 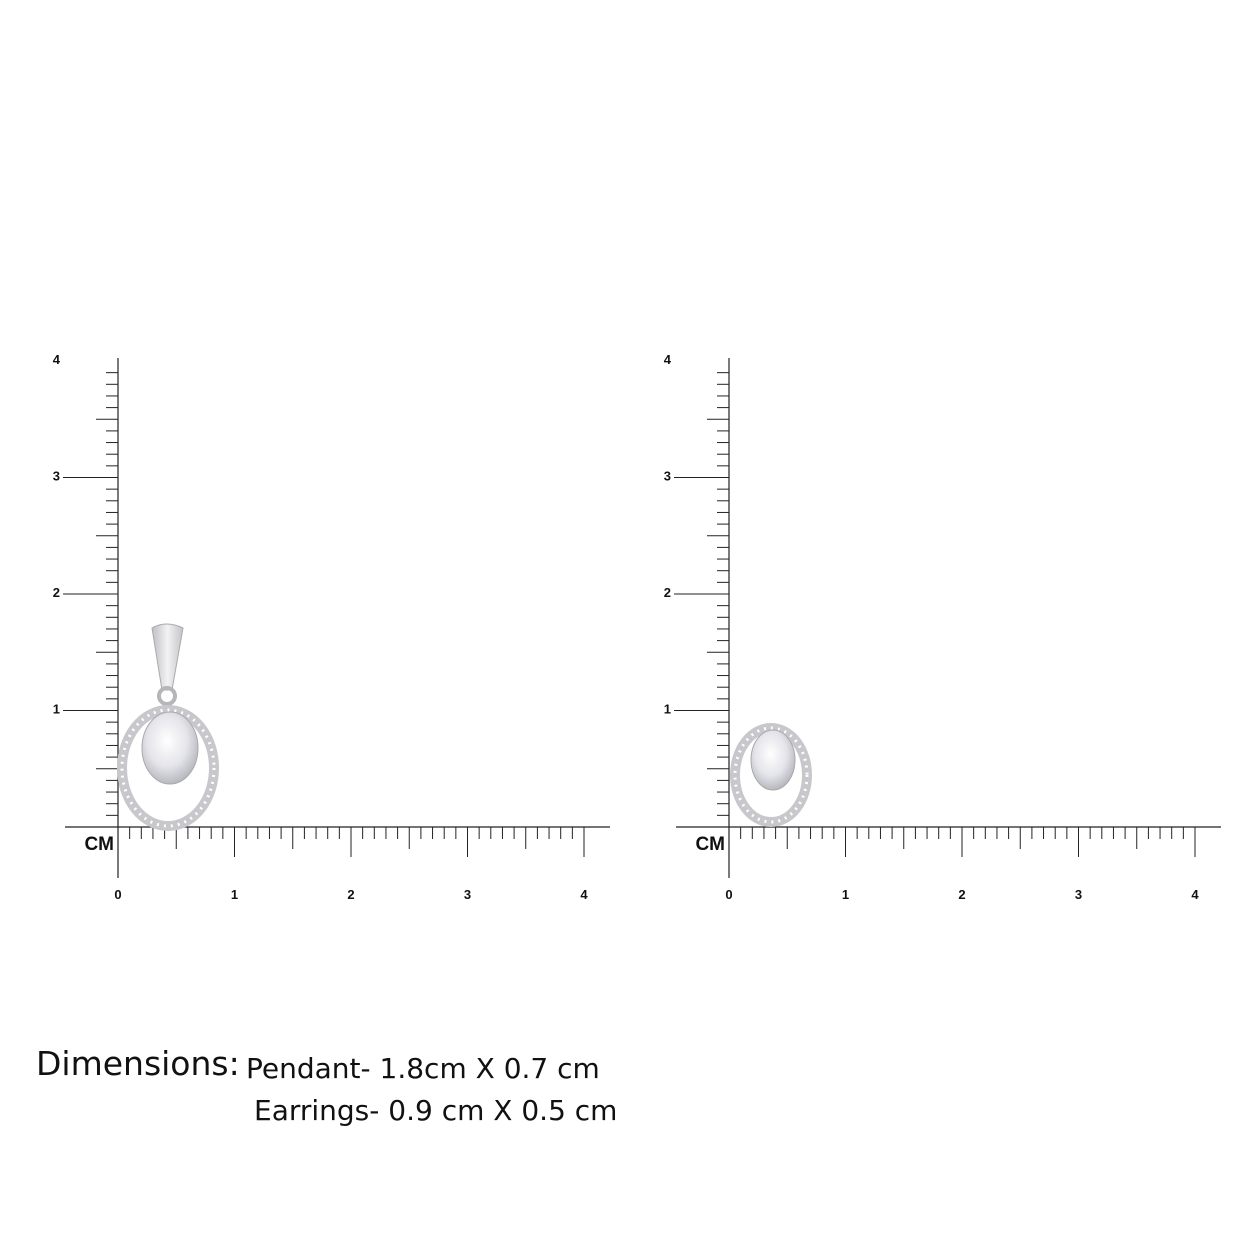 What do you see at coordinates (423, 1068) in the screenshot?
I see `pendant-dimensions: Pendant- 1.8cm X 0.7 cm` at bounding box center [423, 1068].